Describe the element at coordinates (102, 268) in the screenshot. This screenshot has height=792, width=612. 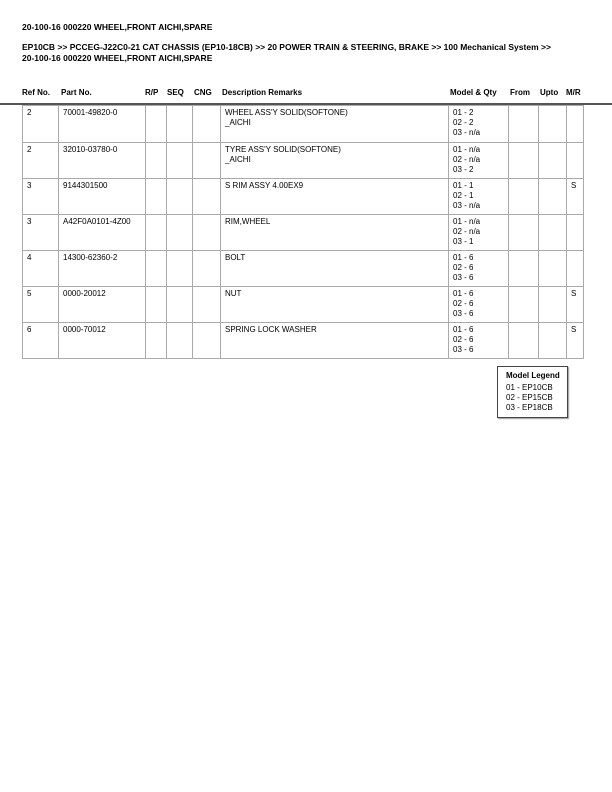
I see `part-no: 14300-62360-2` at that location.